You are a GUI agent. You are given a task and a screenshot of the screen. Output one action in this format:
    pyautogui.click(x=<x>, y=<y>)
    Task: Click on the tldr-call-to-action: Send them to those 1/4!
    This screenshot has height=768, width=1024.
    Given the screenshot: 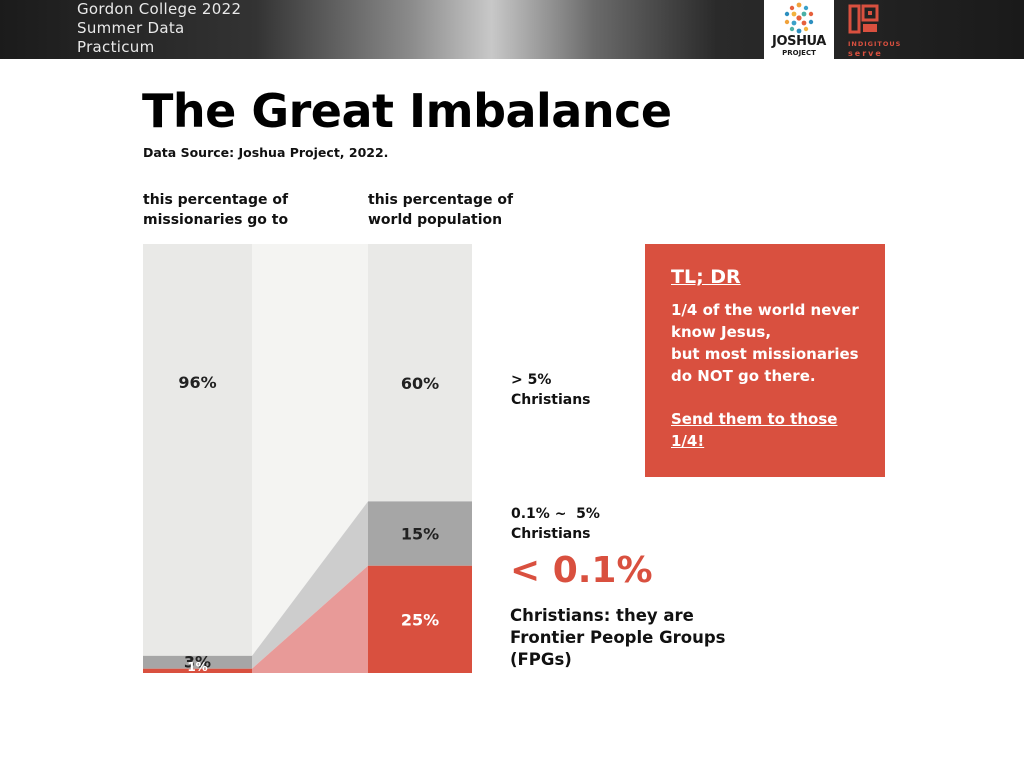 What is the action you would take?
    pyautogui.click(x=773, y=430)
    